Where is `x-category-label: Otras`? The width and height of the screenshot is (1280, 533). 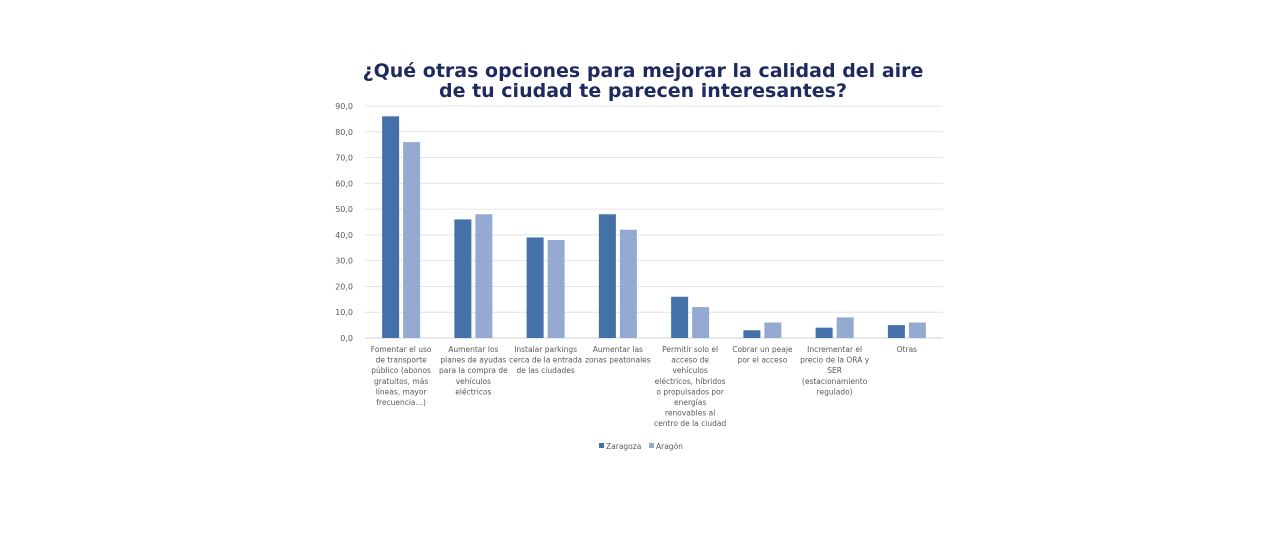
x-category-label: Otras is located at coordinates (907, 349).